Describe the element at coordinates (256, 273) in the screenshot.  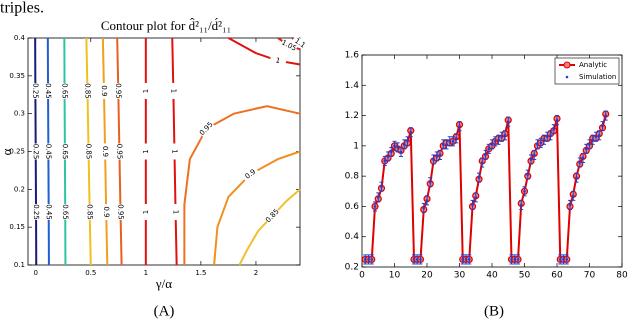
I see `x-tick-label: 2` at that location.